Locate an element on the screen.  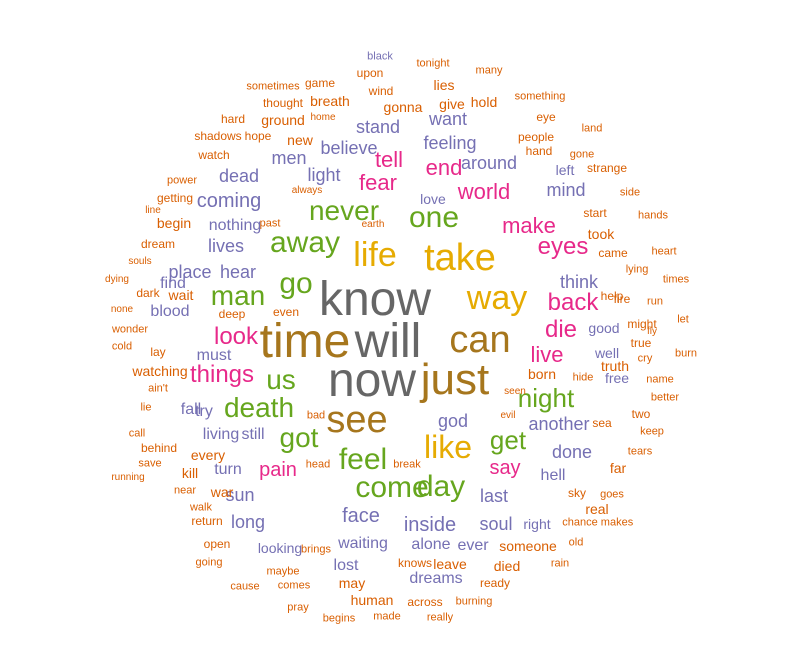
word-174: return is located at coordinates (207, 521).